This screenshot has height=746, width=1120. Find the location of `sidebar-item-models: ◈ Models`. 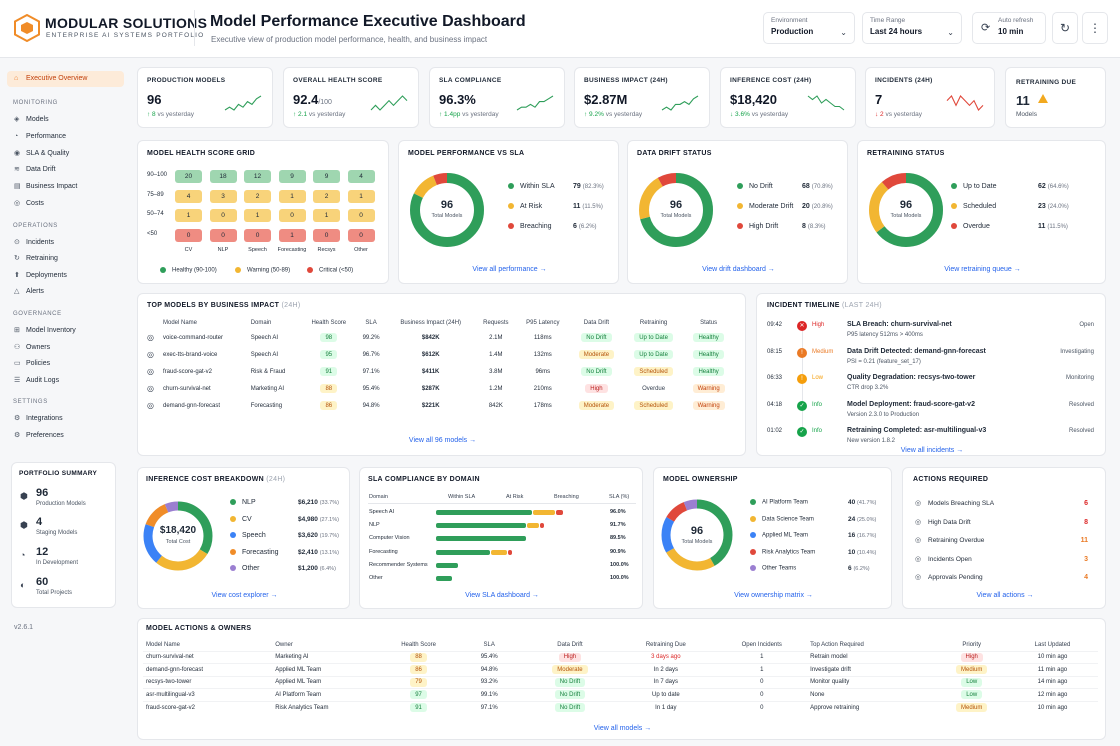

sidebar-item-models: ◈ Models is located at coordinates (65, 120).